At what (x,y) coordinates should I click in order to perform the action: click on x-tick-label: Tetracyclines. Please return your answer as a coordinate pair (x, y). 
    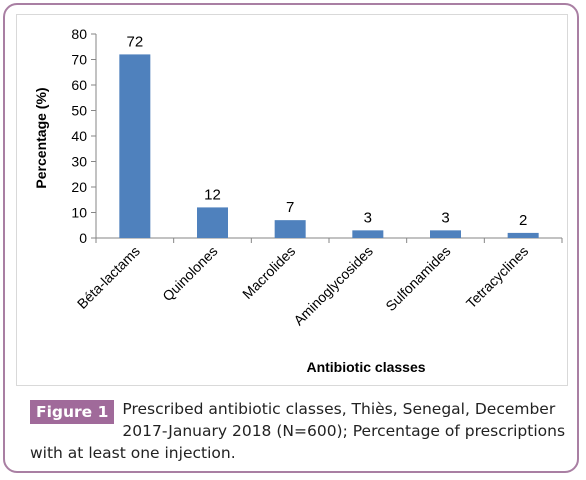
    Looking at the image, I should click on (497, 277).